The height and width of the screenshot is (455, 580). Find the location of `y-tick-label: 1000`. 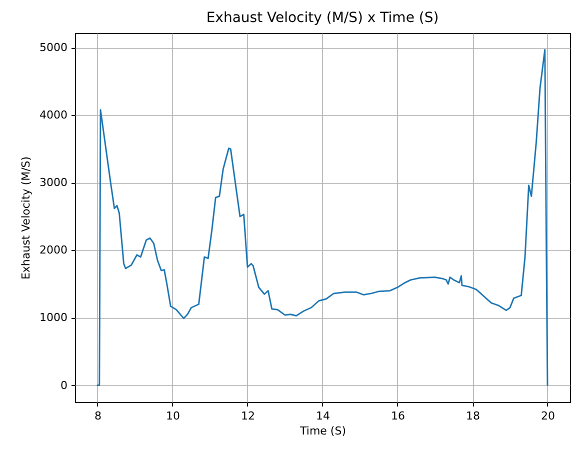

y-tick-label: 1000 is located at coordinates (54, 317).